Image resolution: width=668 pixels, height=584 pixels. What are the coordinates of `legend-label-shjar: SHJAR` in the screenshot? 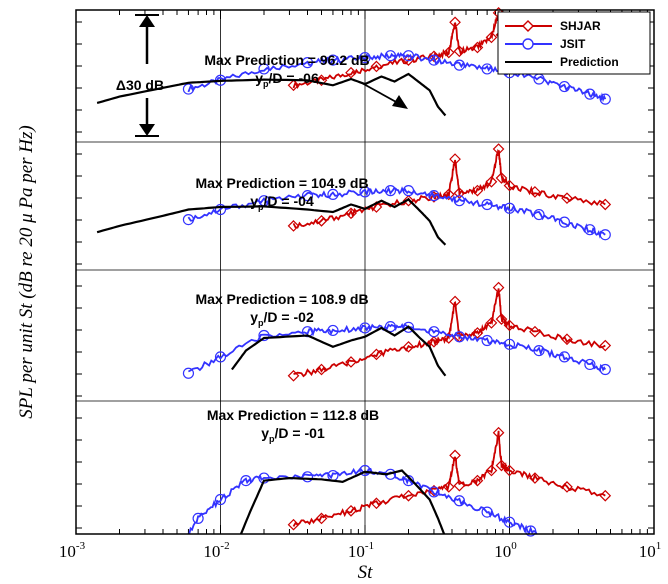 It's located at (580, 26).